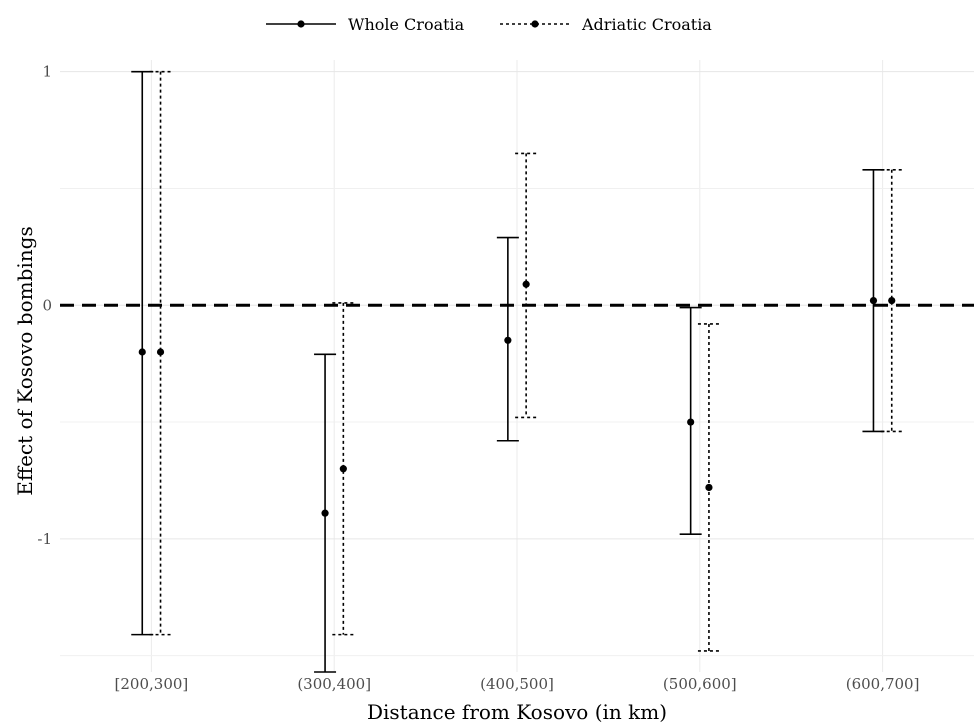  Describe the element at coordinates (406, 24) in the screenshot. I see `legend-label: Whole Croatia` at that location.